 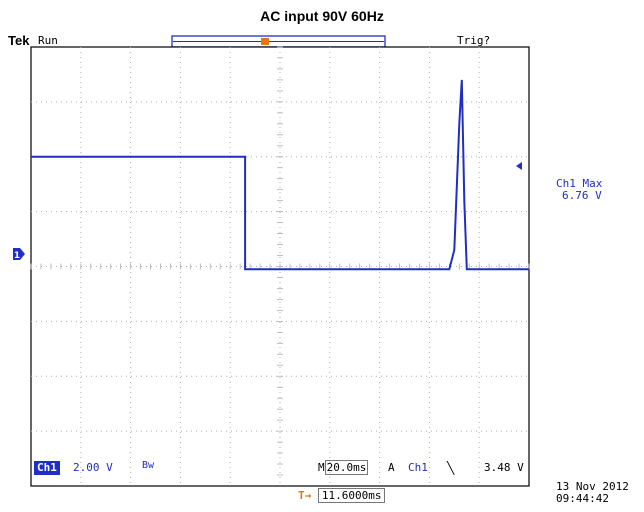 What do you see at coordinates (47, 468) in the screenshot?
I see `channel-badge: Ch1` at bounding box center [47, 468].